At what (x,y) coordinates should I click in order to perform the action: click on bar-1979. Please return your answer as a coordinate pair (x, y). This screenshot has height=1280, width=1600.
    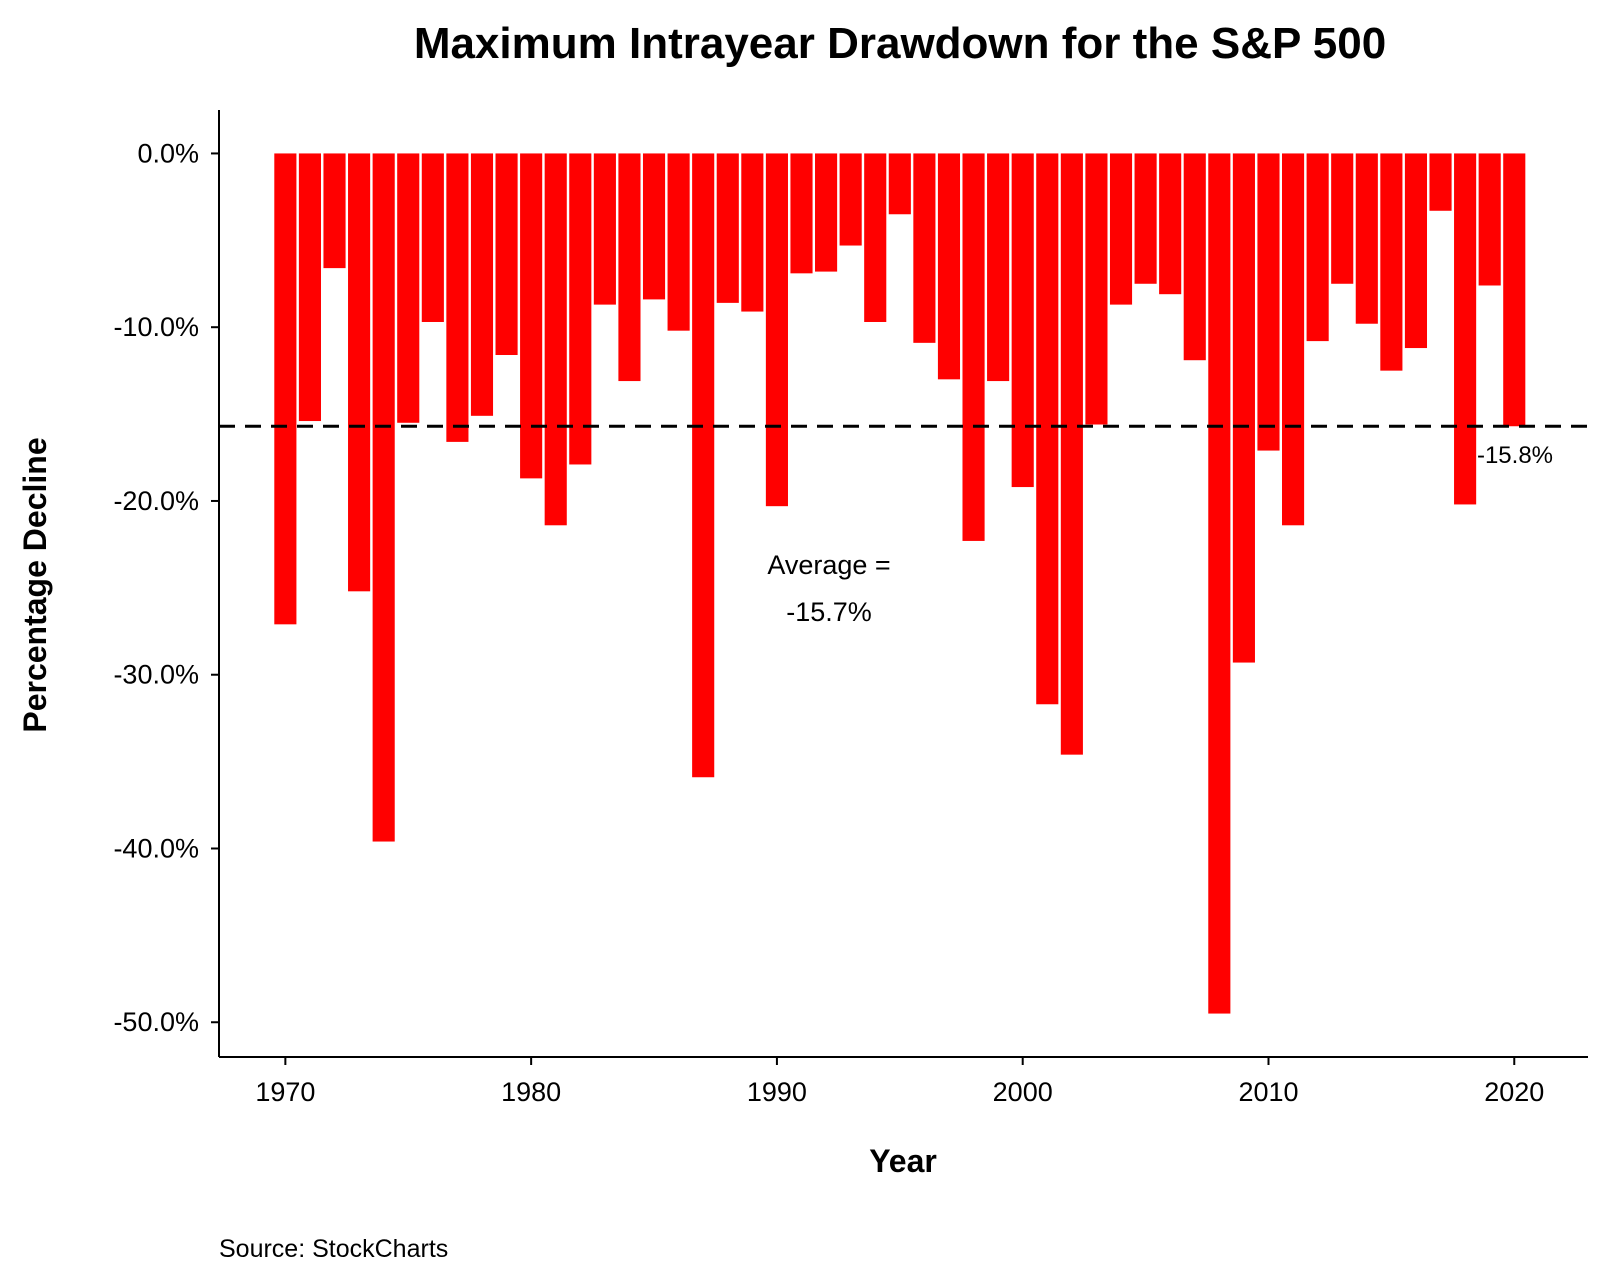
    Looking at the image, I should click on (506, 254).